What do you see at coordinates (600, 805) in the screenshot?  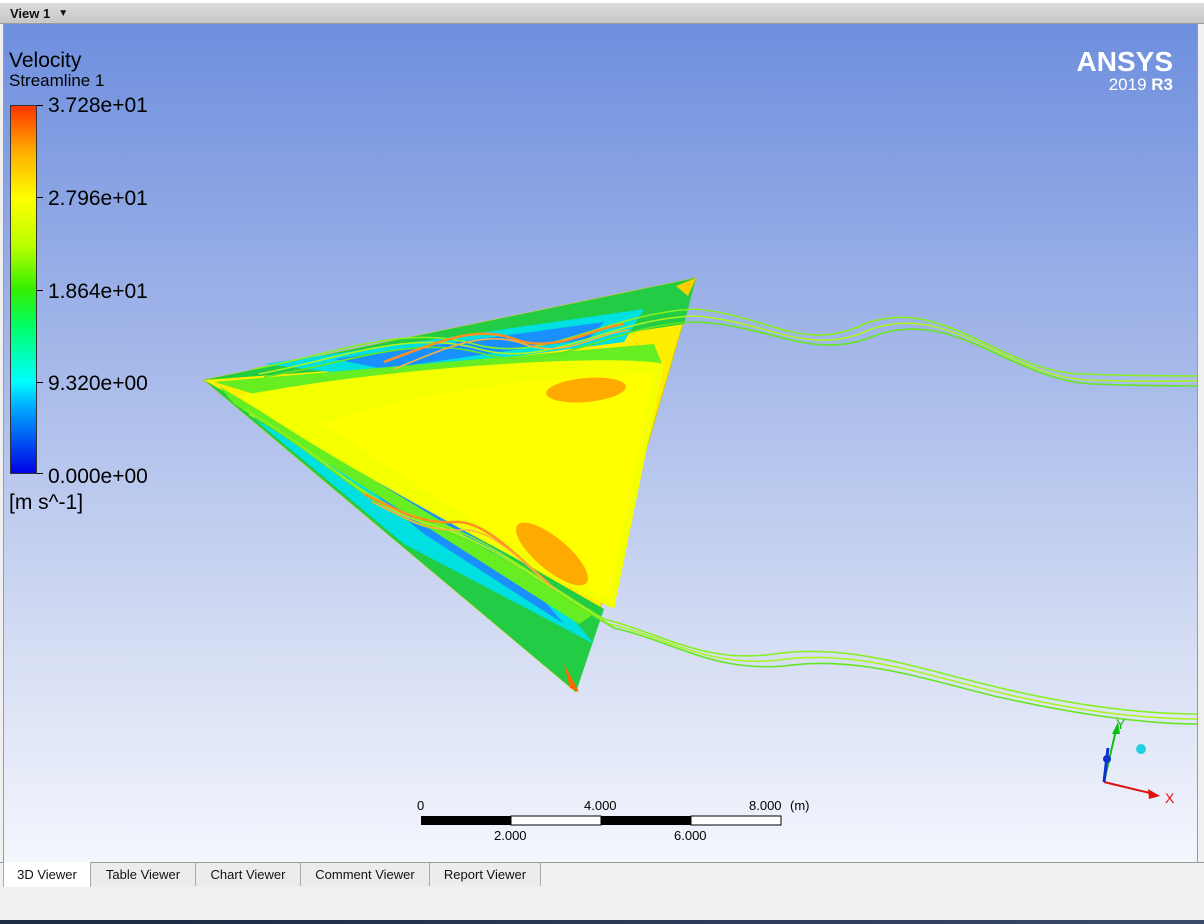 I see `scale-label-4: 4.000` at bounding box center [600, 805].